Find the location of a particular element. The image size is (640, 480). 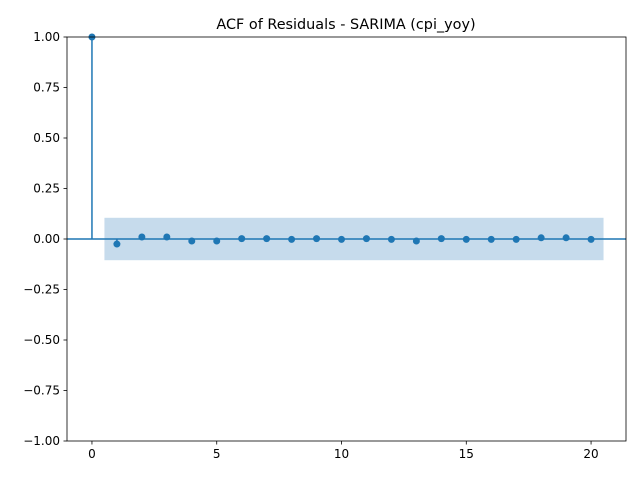

y-tick-label: 0.00 is located at coordinates (46, 239).